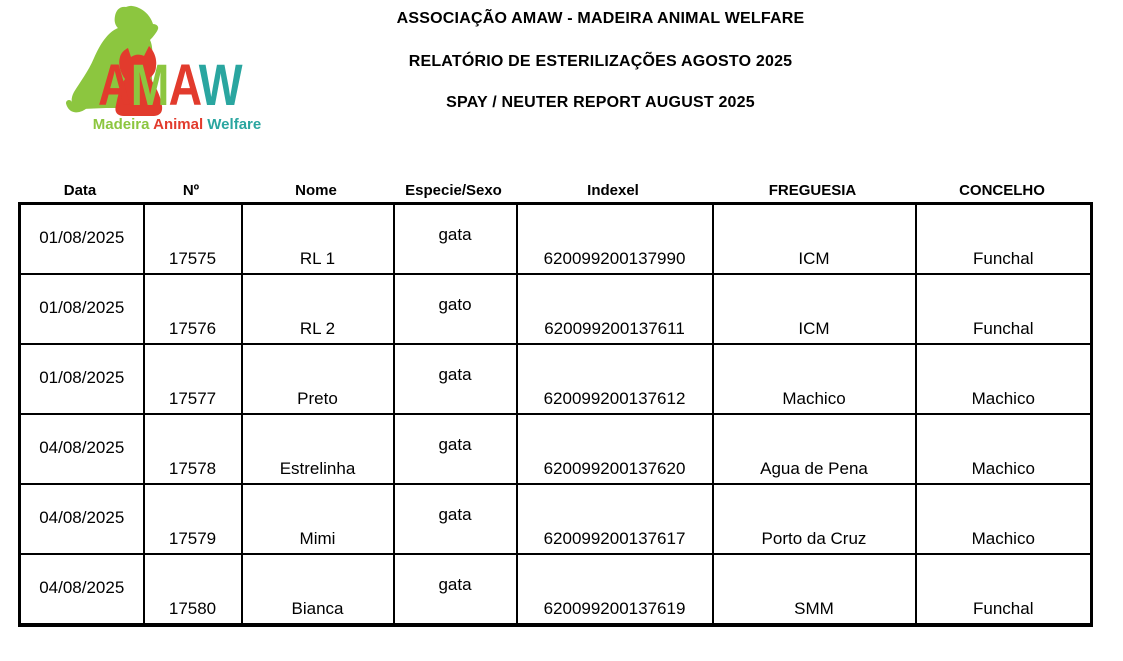 The image size is (1123, 661). I want to click on cell-numero: 17579, so click(192, 519).